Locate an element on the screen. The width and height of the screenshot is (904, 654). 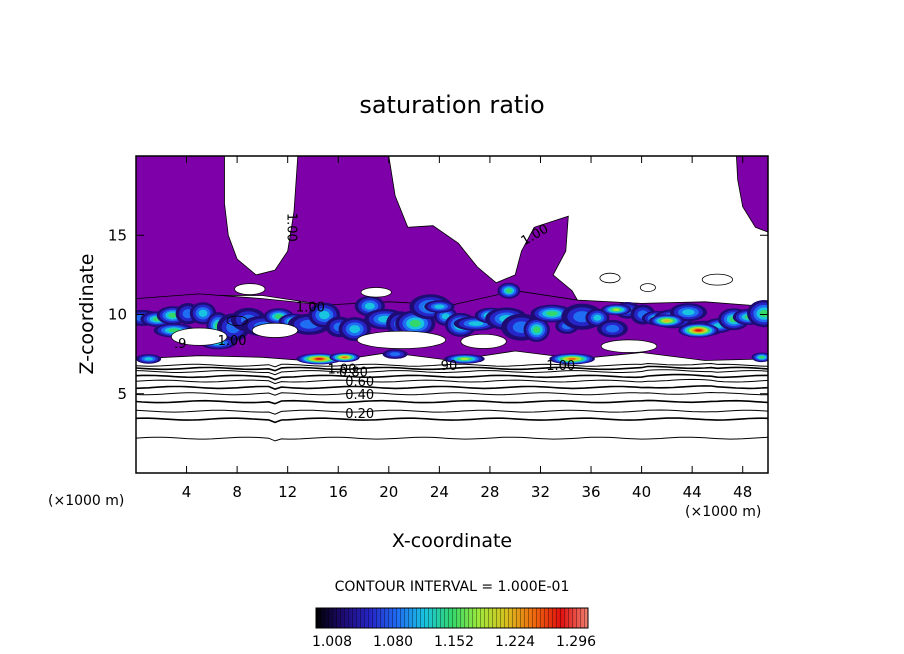
x-tick-label: 12 is located at coordinates (287, 492).